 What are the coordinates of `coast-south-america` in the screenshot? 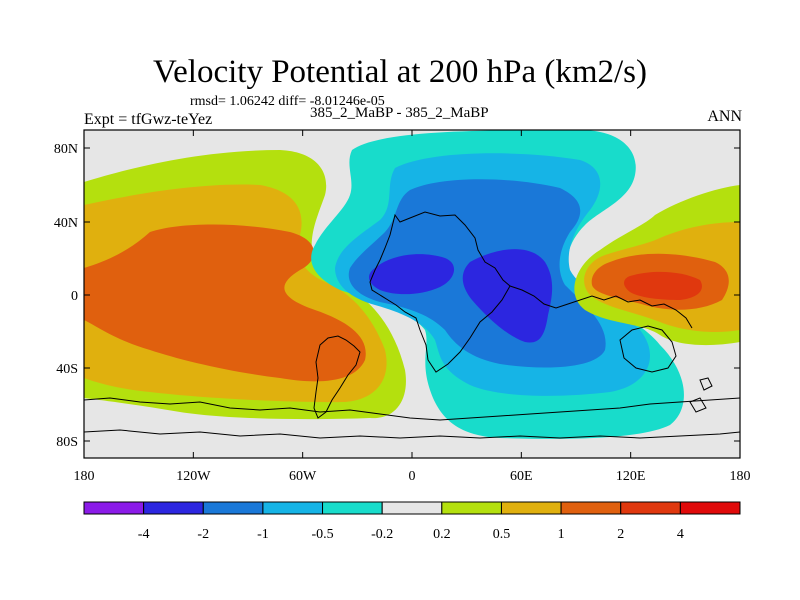 It's located at (337, 377).